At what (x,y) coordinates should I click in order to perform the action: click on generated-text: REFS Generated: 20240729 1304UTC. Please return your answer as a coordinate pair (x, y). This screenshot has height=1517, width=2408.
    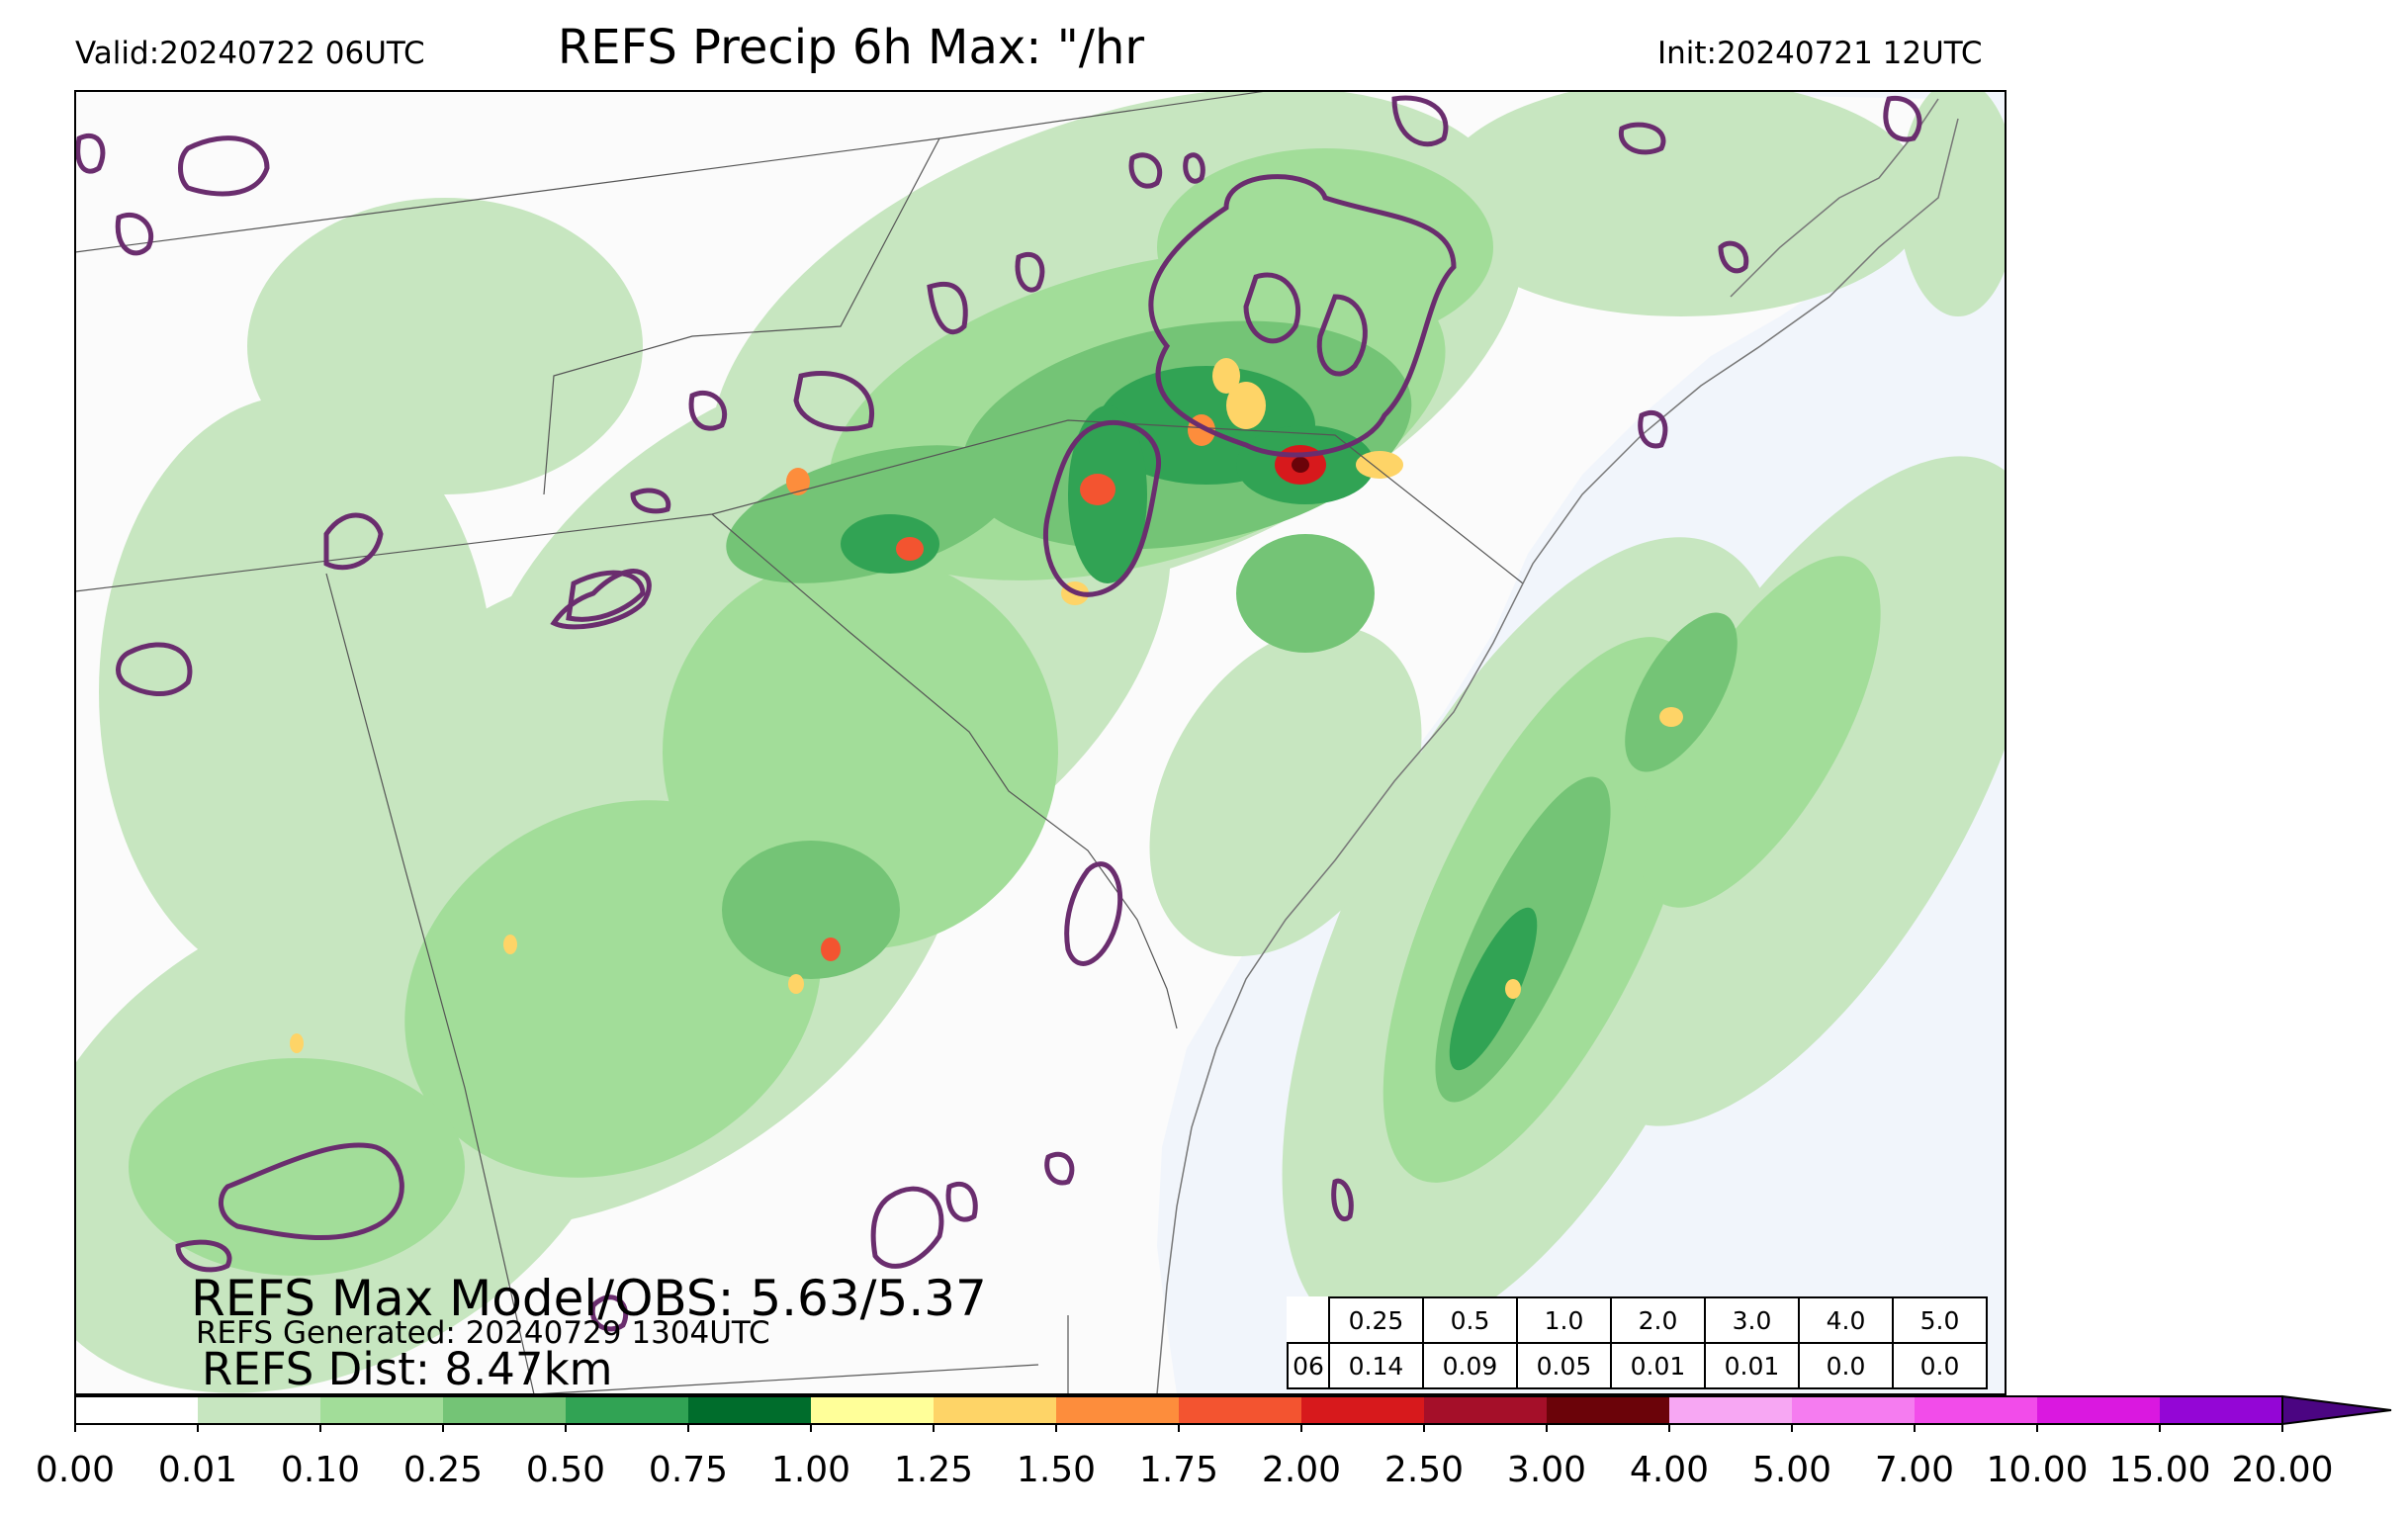
    Looking at the image, I should click on (483, 1333).